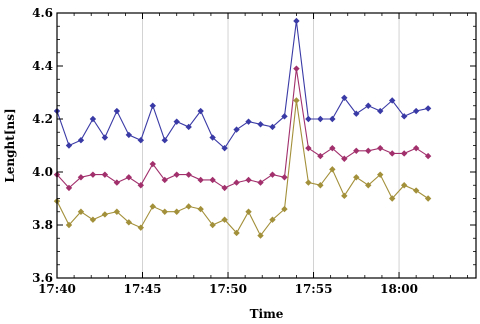 This screenshot has height=324, width=480. What do you see at coordinates (228, 289) in the screenshot?
I see `x-tick-label: 17:50` at bounding box center [228, 289].